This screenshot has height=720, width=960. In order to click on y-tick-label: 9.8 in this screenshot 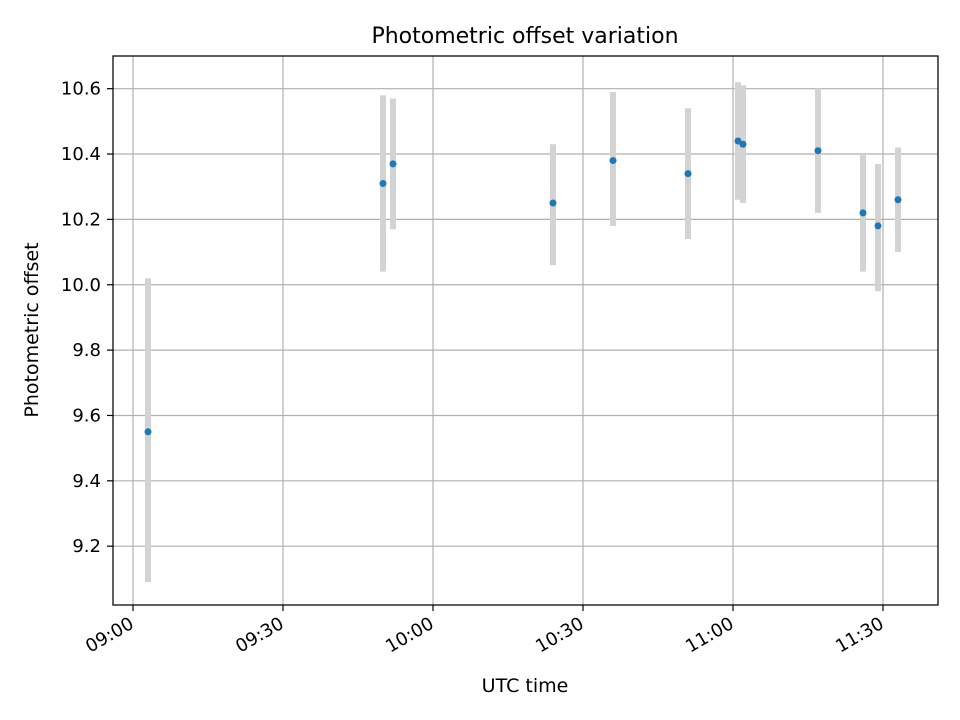, I will do `click(86, 350)`.